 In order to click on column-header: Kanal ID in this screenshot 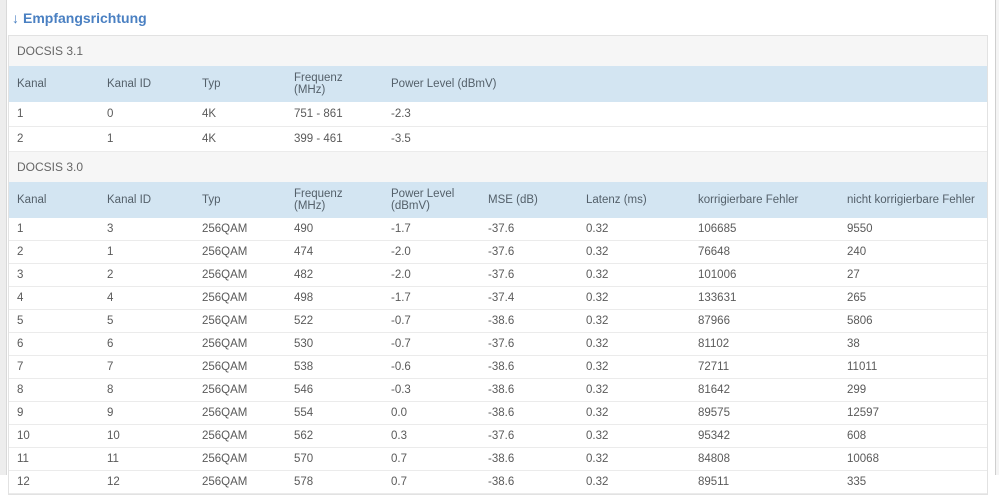, I will do `click(146, 200)`.